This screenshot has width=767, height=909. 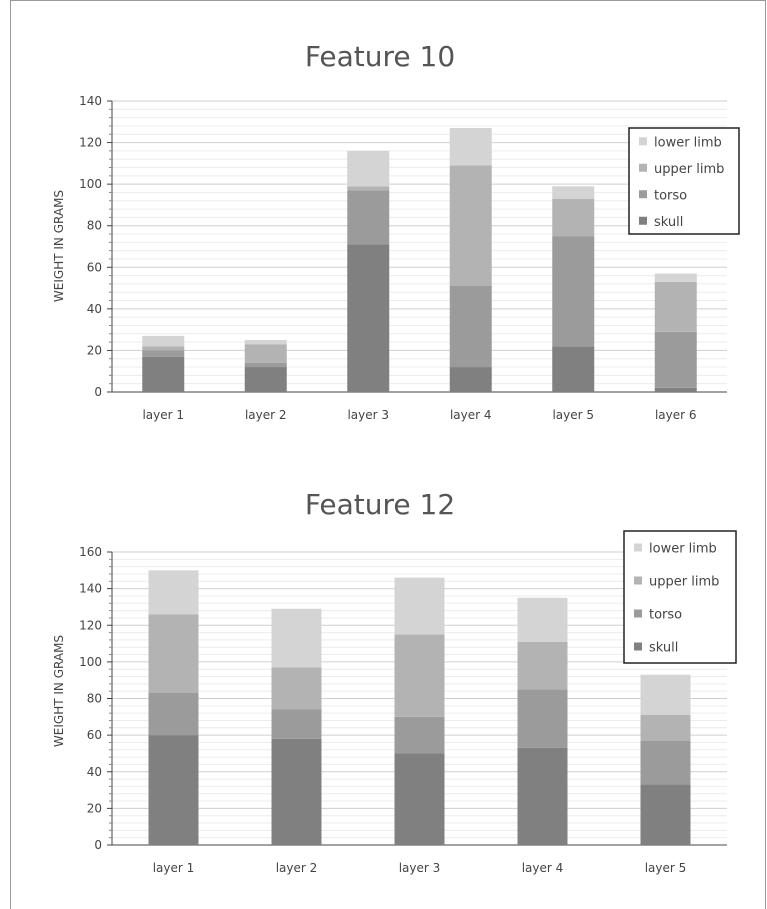 What do you see at coordinates (471, 415) in the screenshot?
I see `chart1-x-tick-label: layer 4` at bounding box center [471, 415].